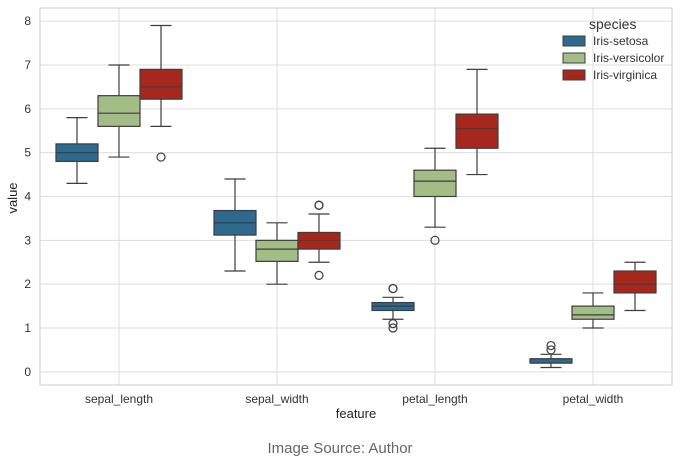 Image resolution: width=680 pixels, height=459 pixels. Describe the element at coordinates (27, 284) in the screenshot. I see `y-tick-label: 2` at that location.